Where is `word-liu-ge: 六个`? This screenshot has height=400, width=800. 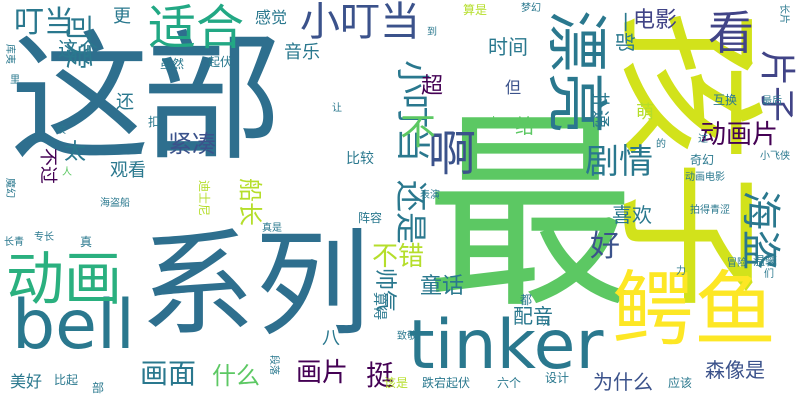 word-liu-ge: 六个 is located at coordinates (509, 383).